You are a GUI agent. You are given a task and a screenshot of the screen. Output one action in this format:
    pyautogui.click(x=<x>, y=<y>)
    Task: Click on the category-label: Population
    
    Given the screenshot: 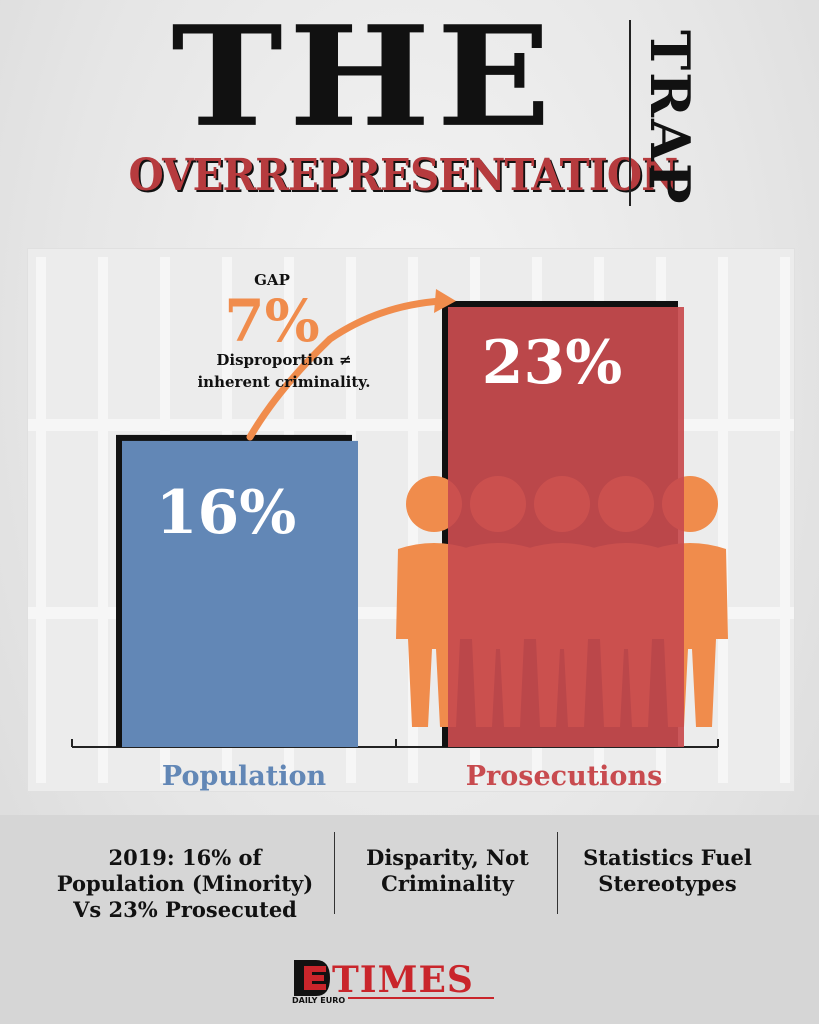 What is the action you would take?
    pyautogui.click(x=244, y=776)
    